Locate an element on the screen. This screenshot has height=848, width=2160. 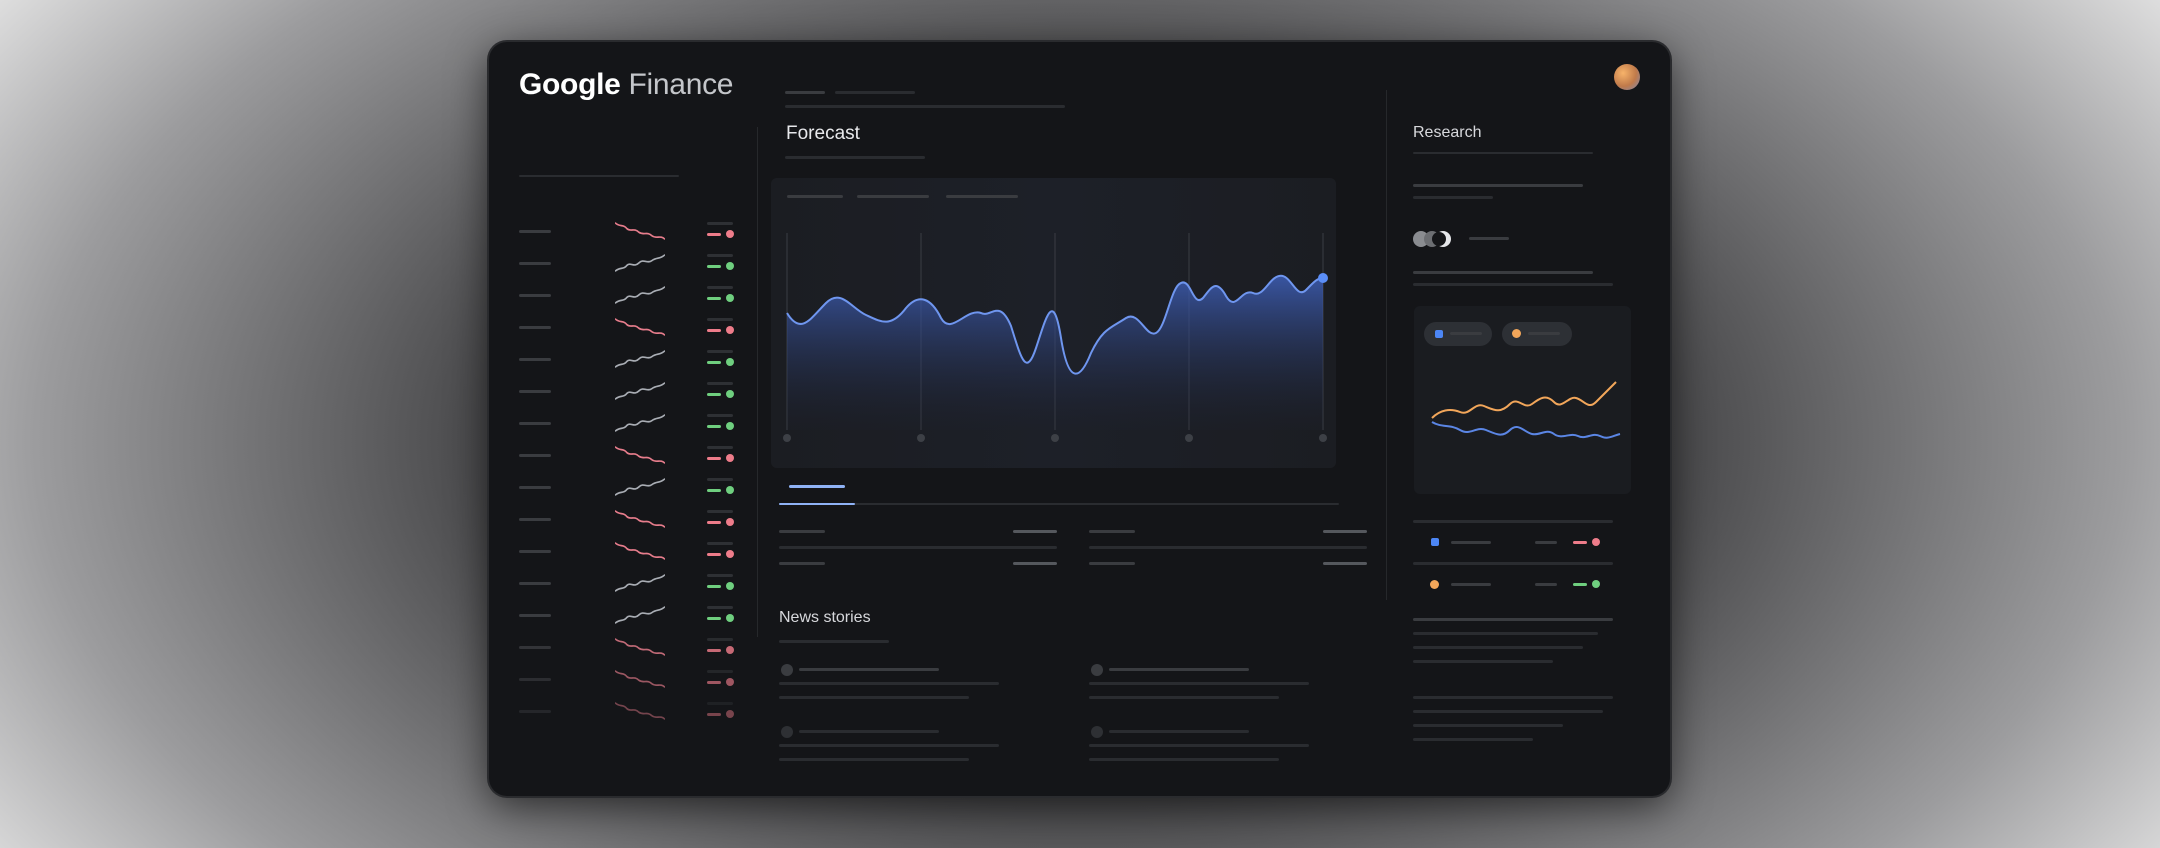
legend-chip-blue is located at coordinates (1458, 334).